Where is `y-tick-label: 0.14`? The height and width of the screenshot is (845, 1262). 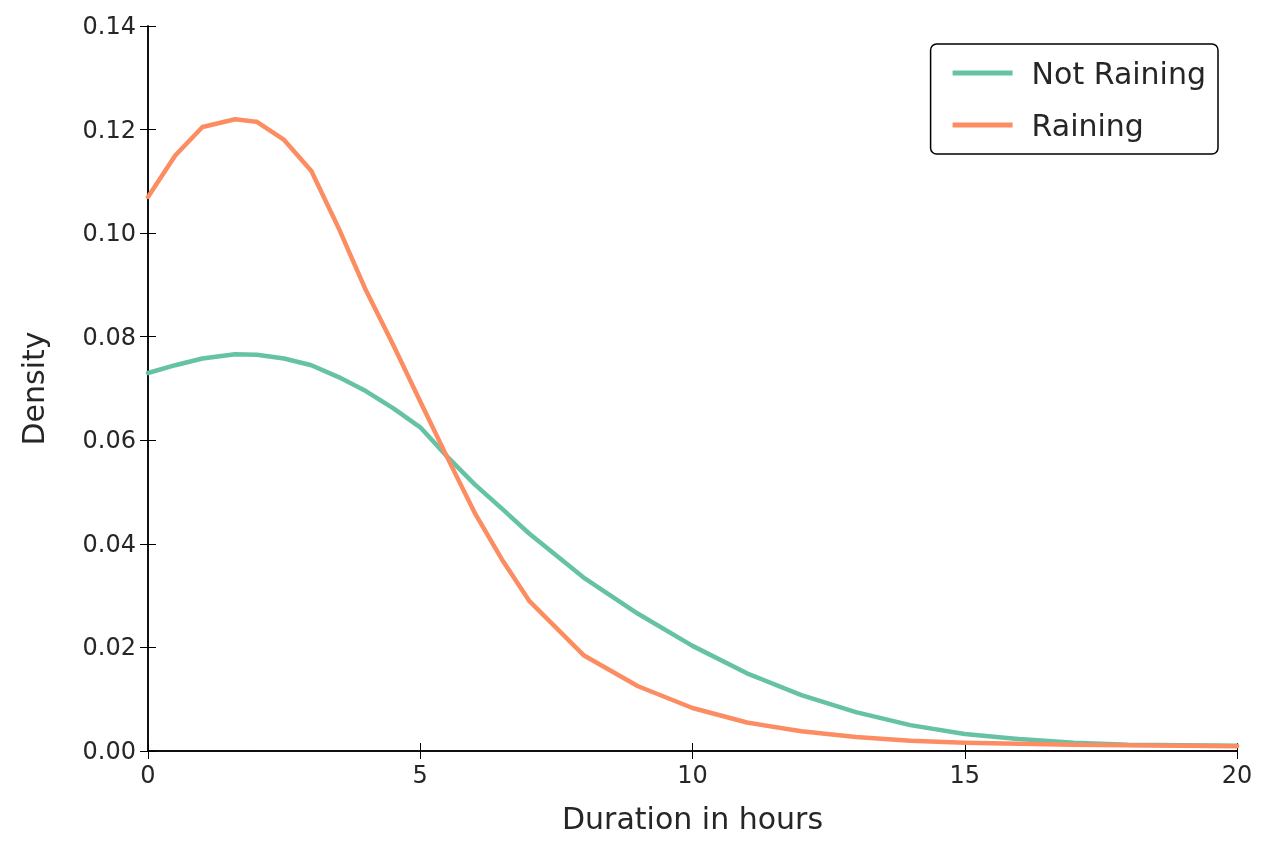 y-tick-label: 0.14 is located at coordinates (109, 26).